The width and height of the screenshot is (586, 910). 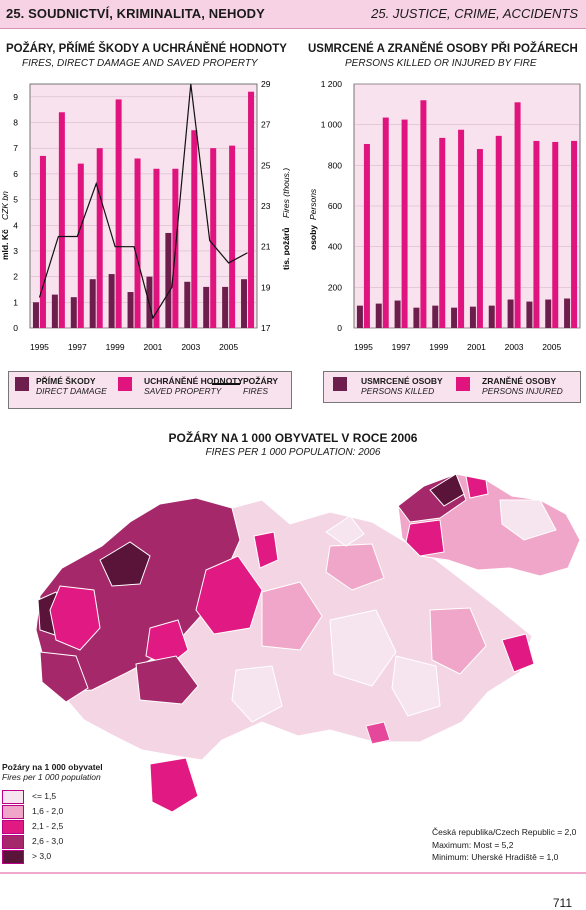 What do you see at coordinates (425, 538) in the screenshot?
I see `inset-pink` at bounding box center [425, 538].